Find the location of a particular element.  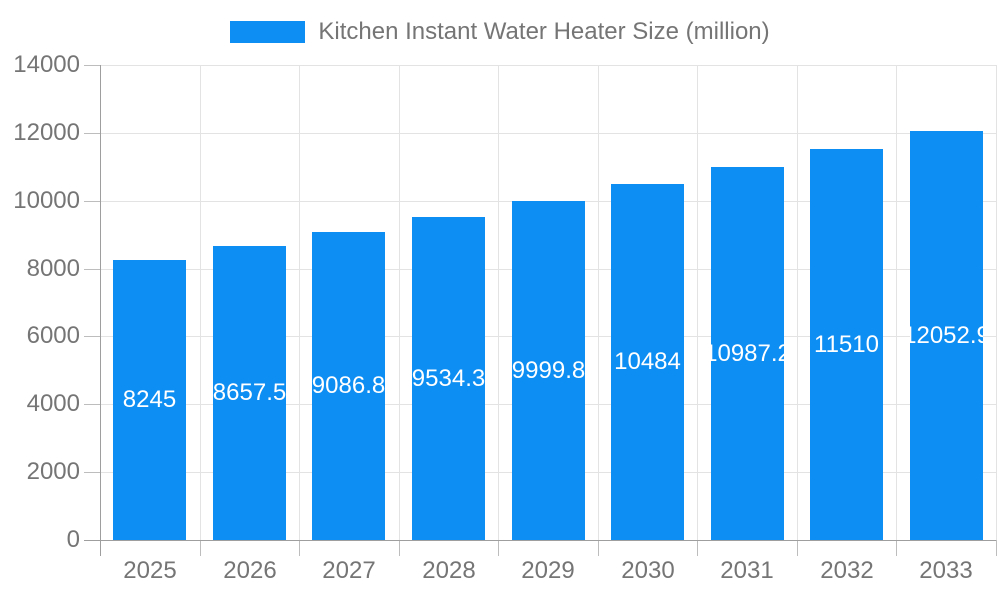

bar-value-label: 8245 is located at coordinates (149, 399).